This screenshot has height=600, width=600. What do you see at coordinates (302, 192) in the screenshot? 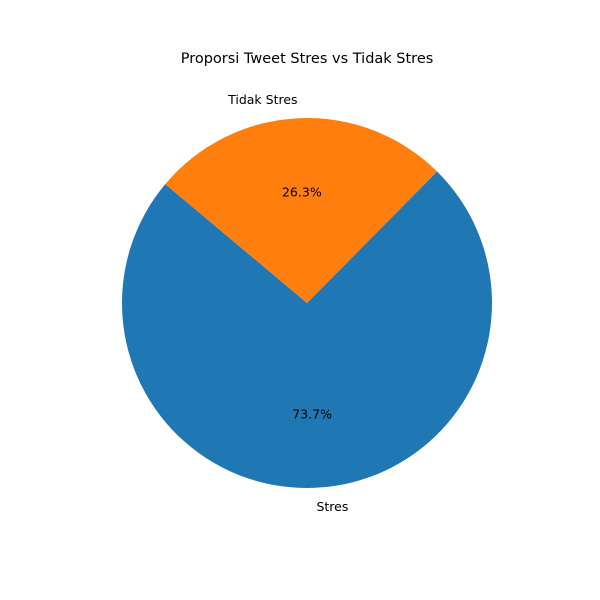
I see `percent-label-tidak-stres: 26.3%` at bounding box center [302, 192].